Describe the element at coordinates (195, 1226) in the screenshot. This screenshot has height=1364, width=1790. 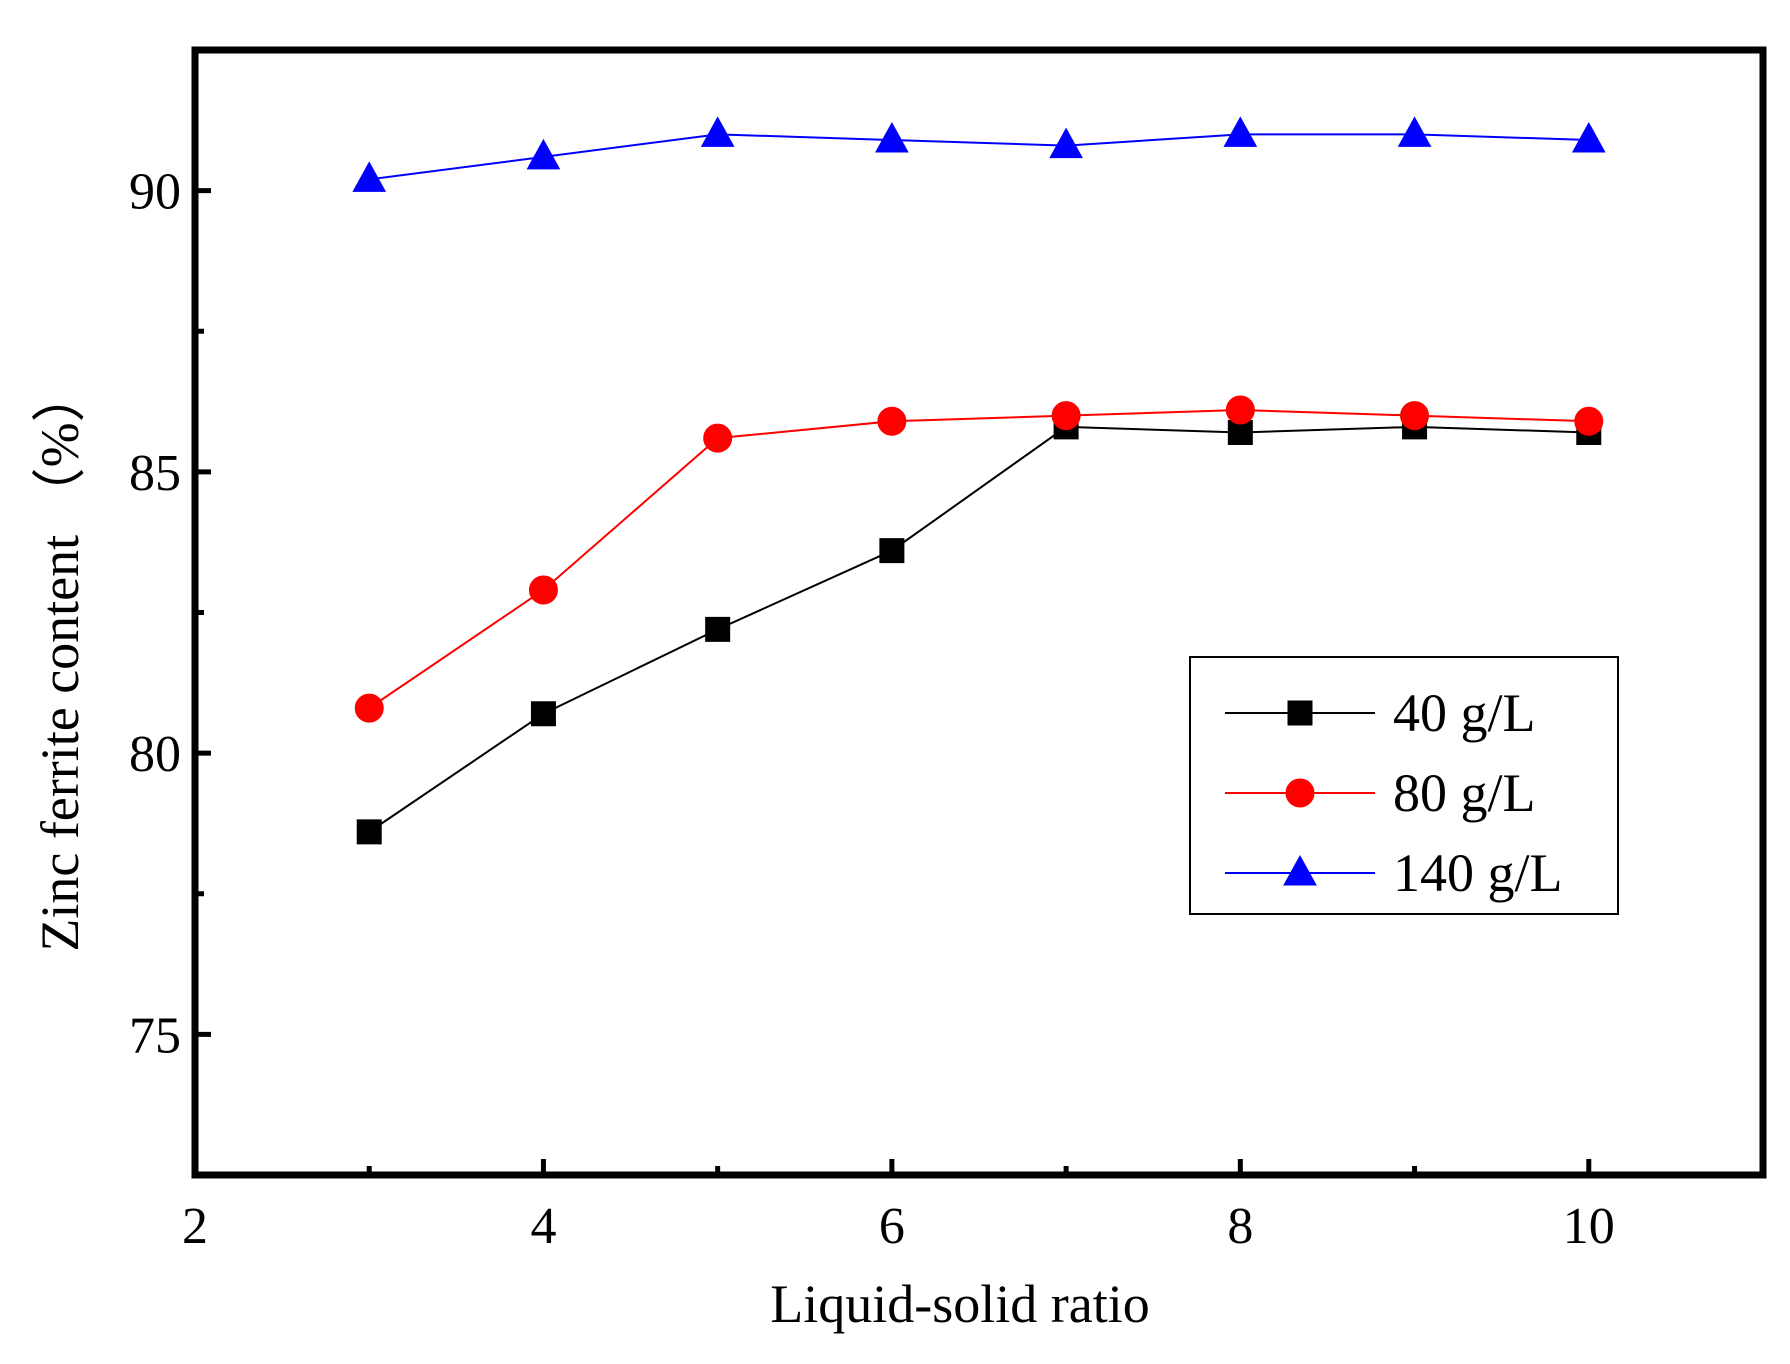
I see `x-tick-label: 2` at that location.